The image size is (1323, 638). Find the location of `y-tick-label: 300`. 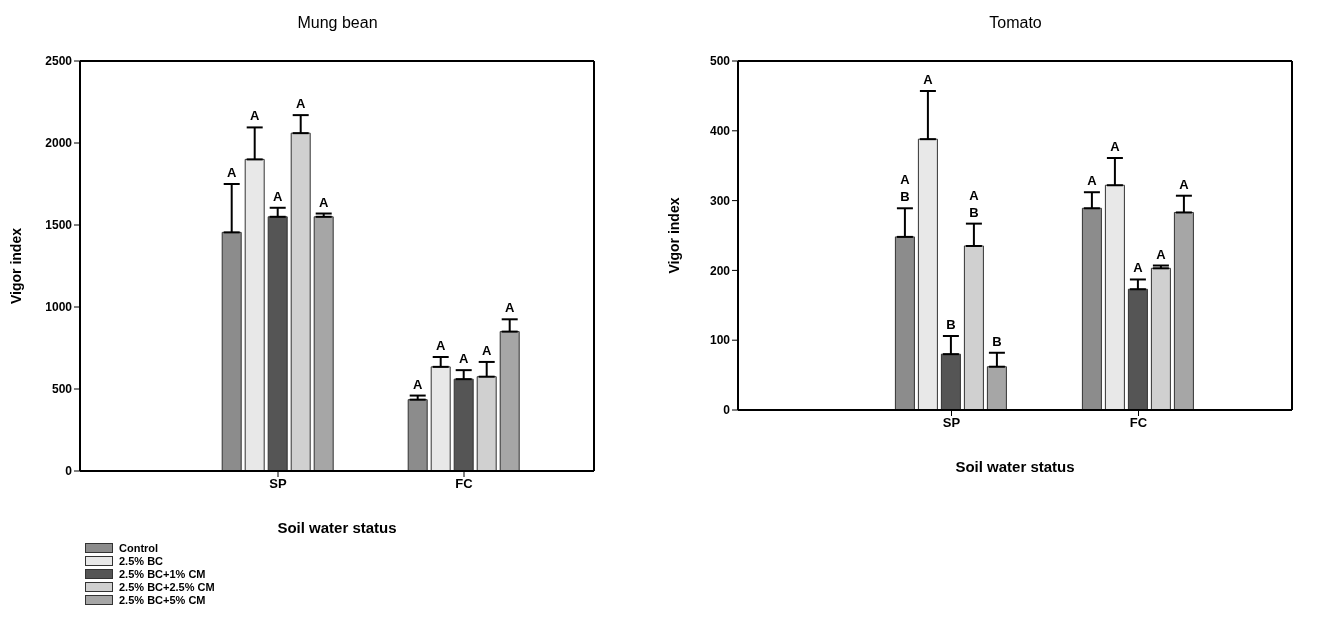

y-tick-label: 300 is located at coordinates (720, 200).